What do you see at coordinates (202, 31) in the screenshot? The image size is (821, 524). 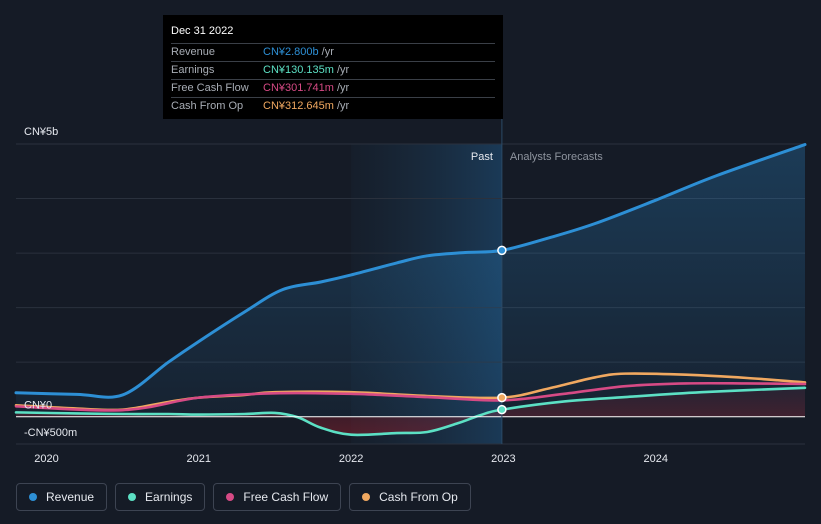 I see `tooltip-date: Dec 31 2022` at bounding box center [202, 31].